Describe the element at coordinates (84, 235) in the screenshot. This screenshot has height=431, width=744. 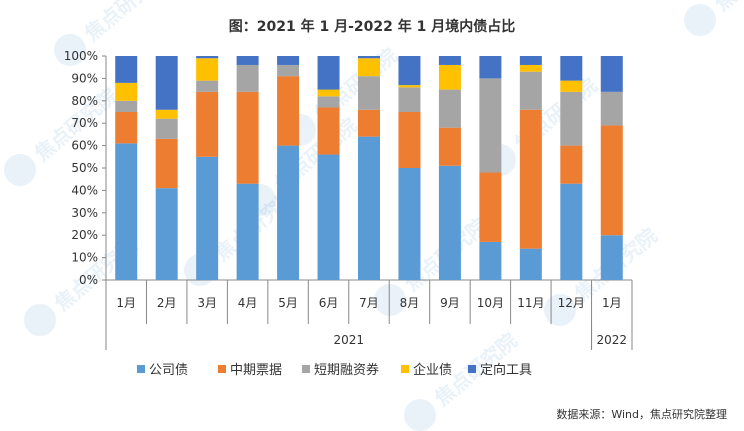
I see `y-tick-label: 20%` at that location.